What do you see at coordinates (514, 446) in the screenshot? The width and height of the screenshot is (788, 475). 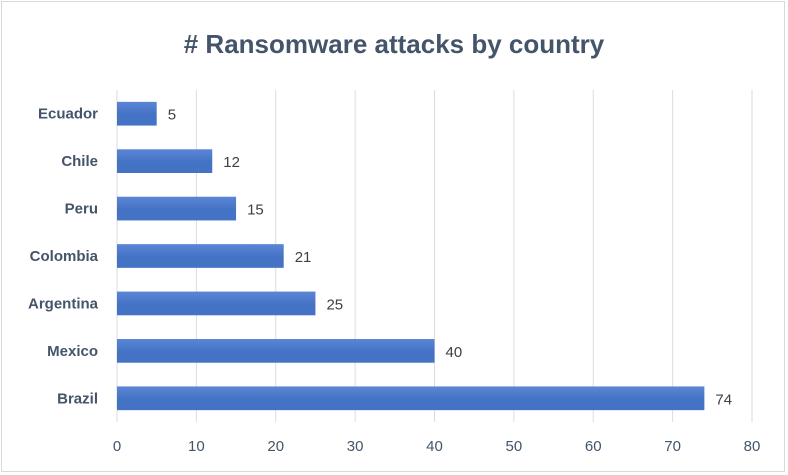 I see `x-tick-50: 50` at bounding box center [514, 446].